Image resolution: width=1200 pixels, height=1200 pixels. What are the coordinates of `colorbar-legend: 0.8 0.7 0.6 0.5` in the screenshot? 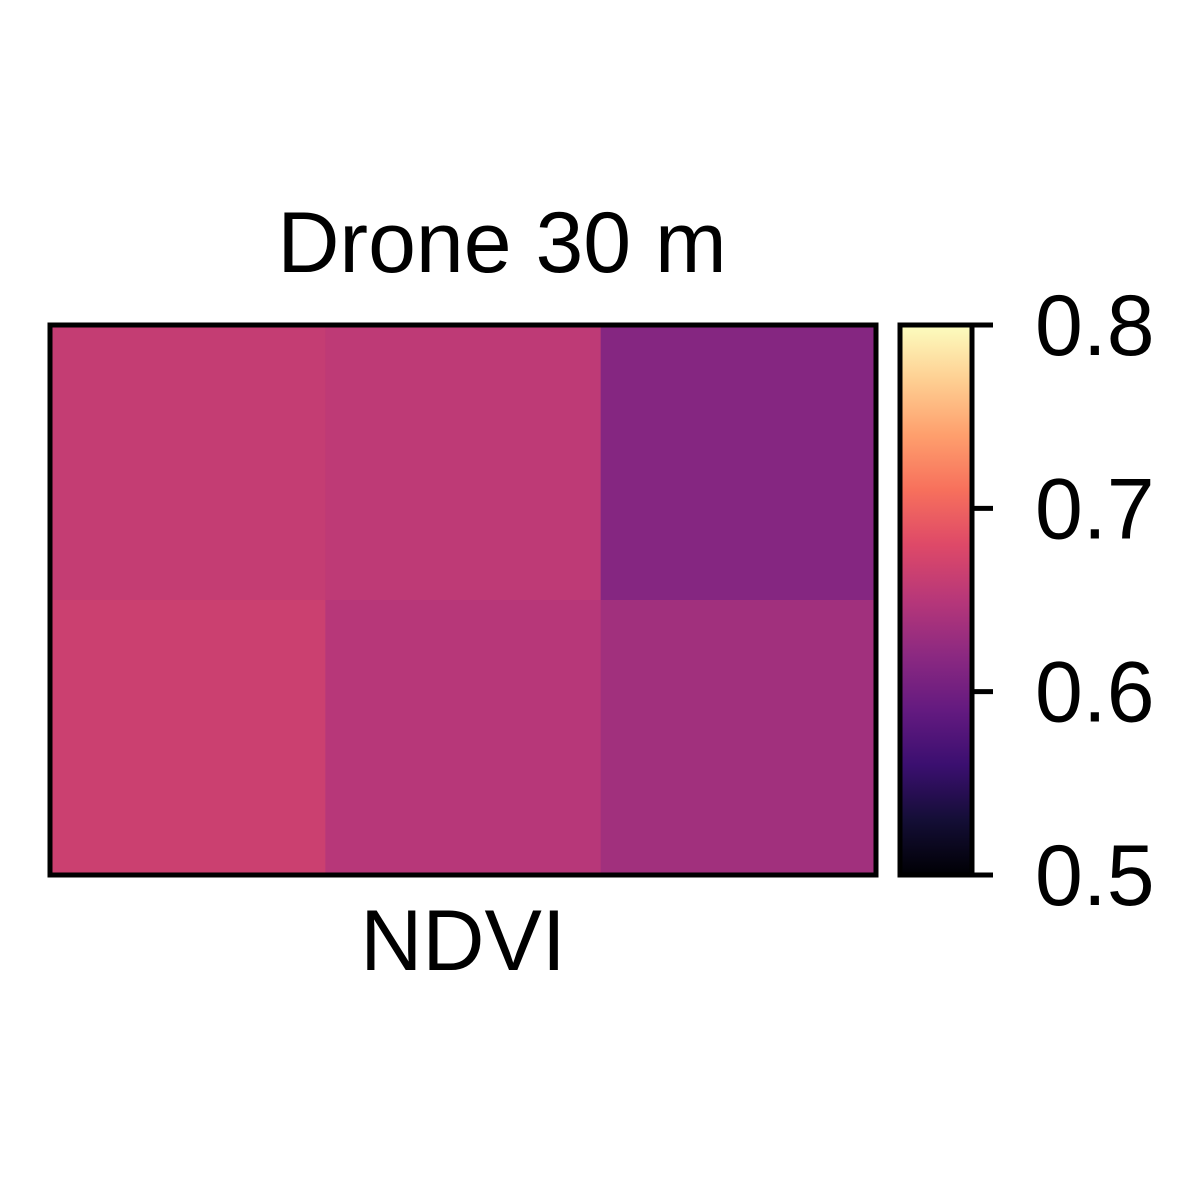 It's located at (1026, 601).